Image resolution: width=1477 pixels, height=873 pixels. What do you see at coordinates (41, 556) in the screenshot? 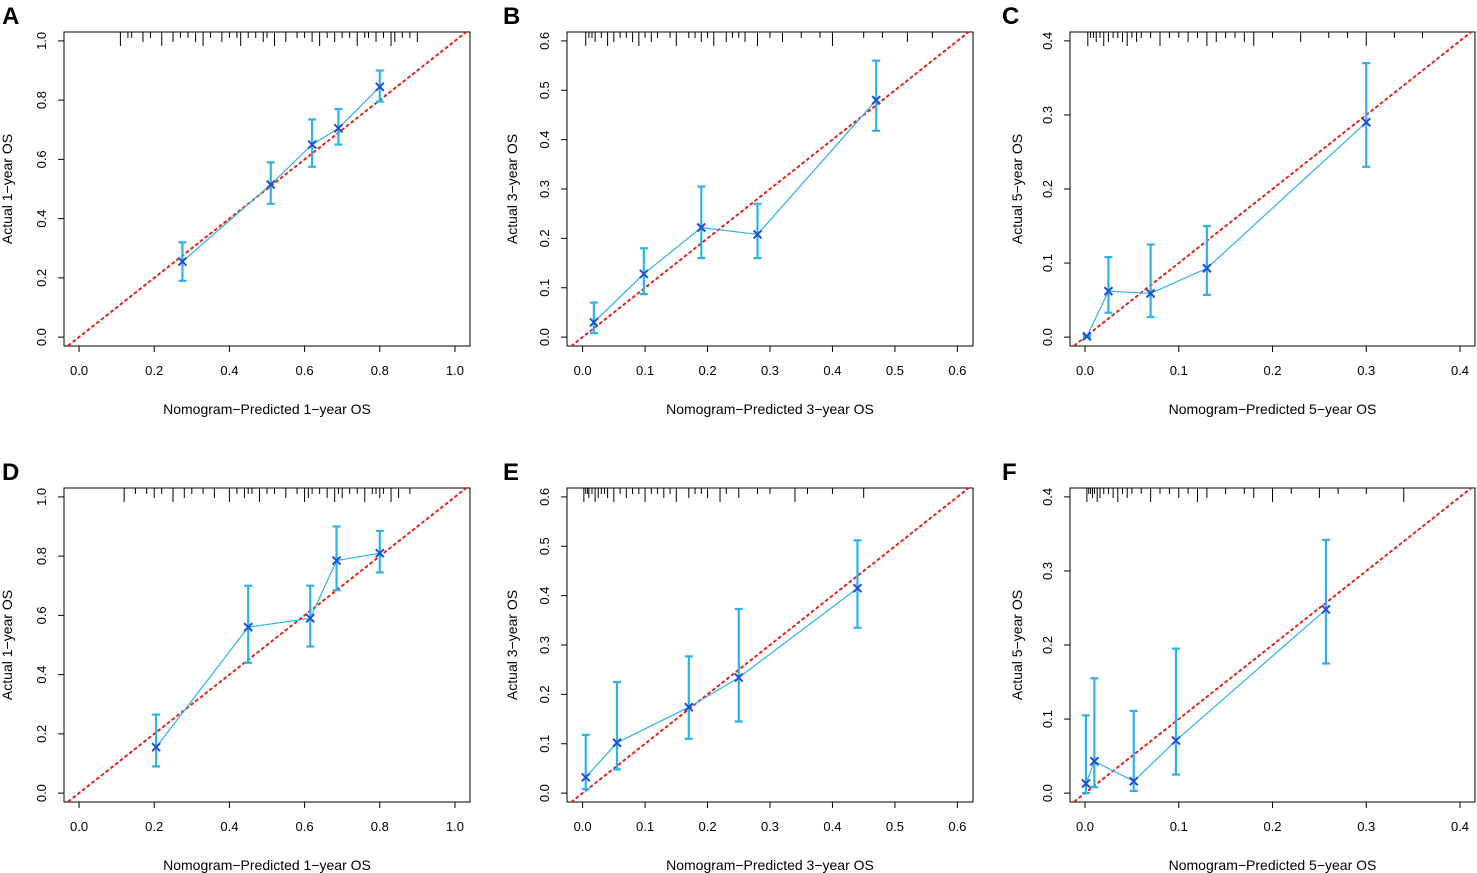
I see `y-tick-label: 0.8` at bounding box center [41, 556].